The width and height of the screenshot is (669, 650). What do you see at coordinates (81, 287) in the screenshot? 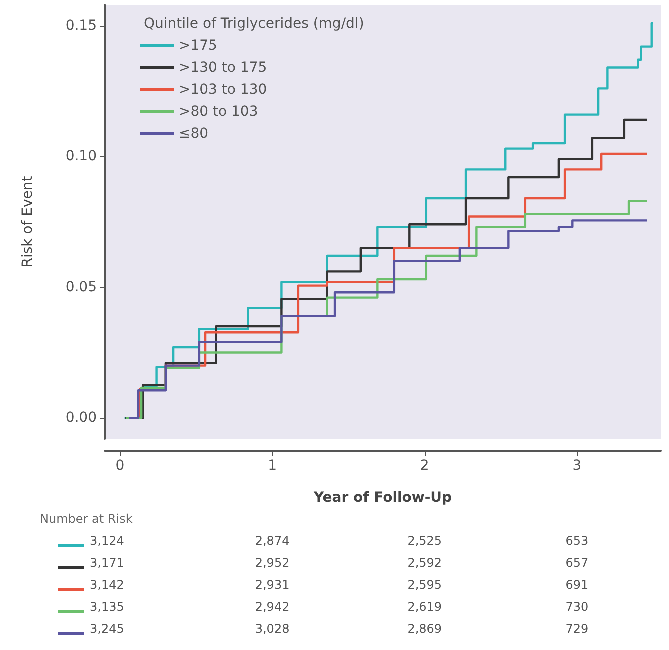
I see `y-tick-label: 0.05` at bounding box center [81, 287].